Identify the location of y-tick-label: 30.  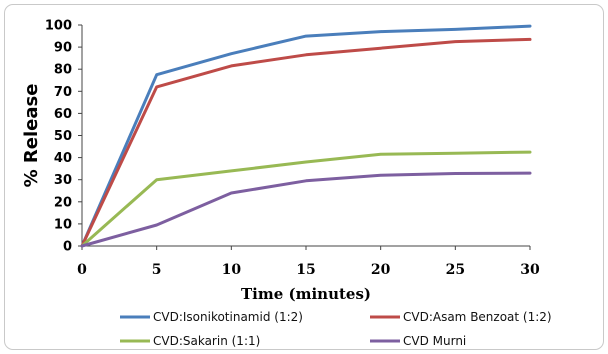
(63, 180).